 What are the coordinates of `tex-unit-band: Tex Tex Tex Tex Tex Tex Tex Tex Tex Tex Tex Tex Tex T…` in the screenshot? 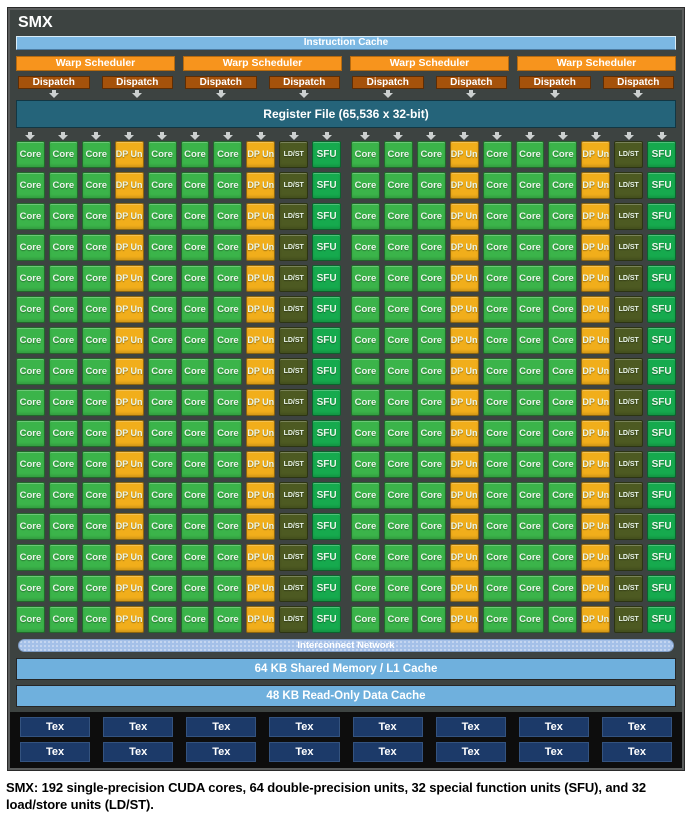 It's located at (346, 740).